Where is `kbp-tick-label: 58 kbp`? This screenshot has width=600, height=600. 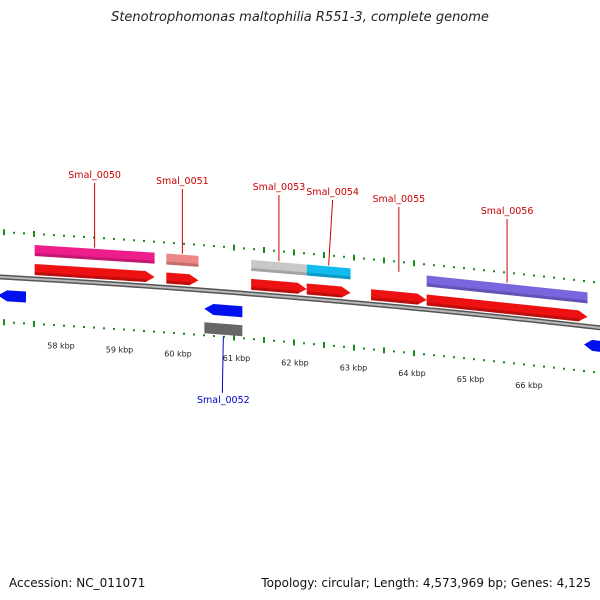
kbp-tick-label: 58 kbp is located at coordinates (61, 346).